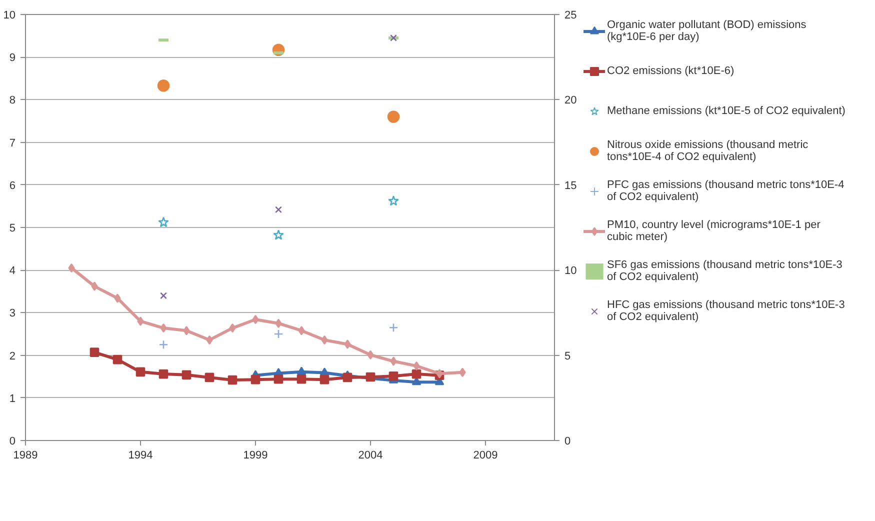  I want to click on y-tick-label: 1, so click(12, 398).